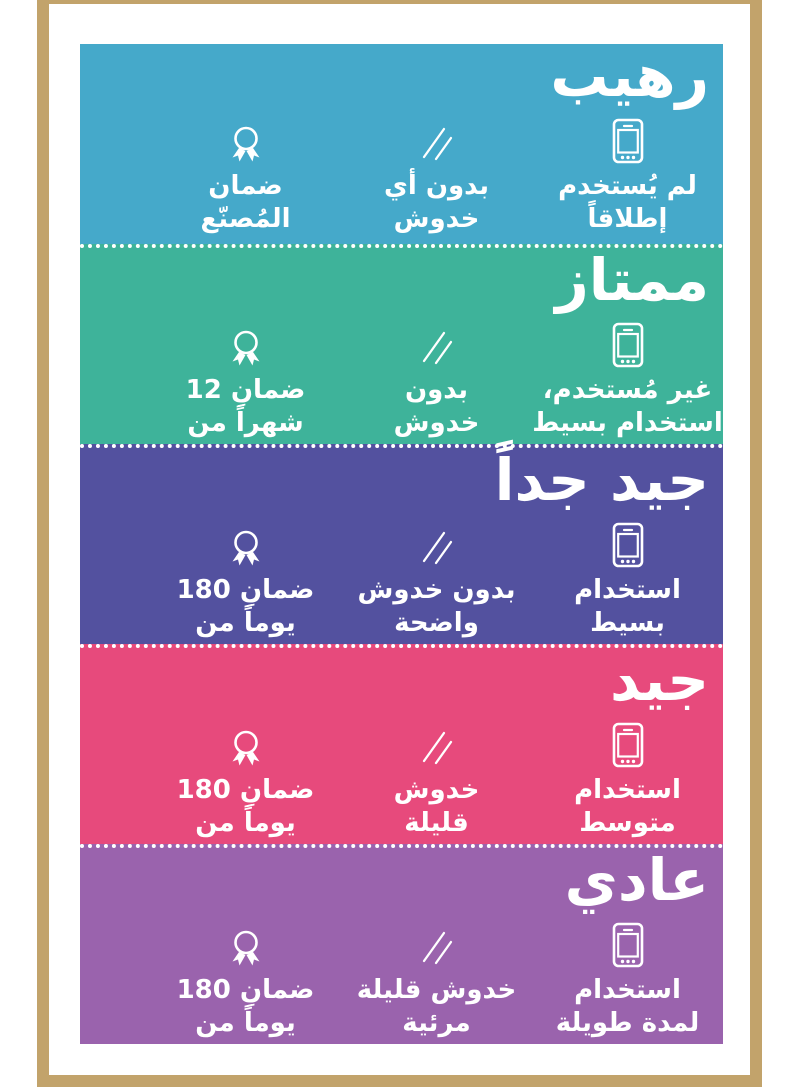 The width and height of the screenshot is (800, 1091). Describe the element at coordinates (632, 280) in the screenshot. I see `band-title: ممتاز` at that location.